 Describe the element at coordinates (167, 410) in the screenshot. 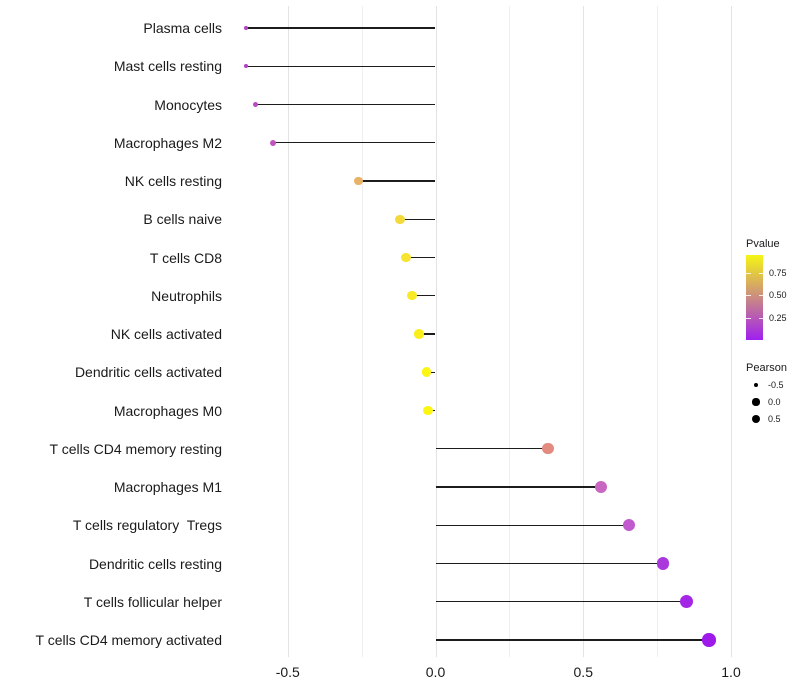

I see `category-label: Macrophages M0` at that location.